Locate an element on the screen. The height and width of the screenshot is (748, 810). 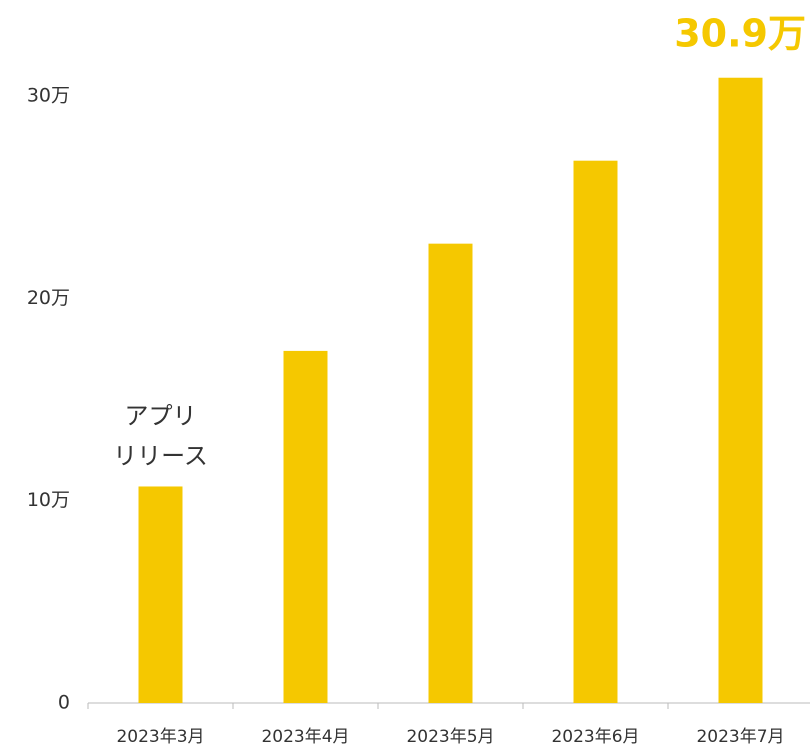
x-tick-label: 2023年6月 is located at coordinates (595, 737).